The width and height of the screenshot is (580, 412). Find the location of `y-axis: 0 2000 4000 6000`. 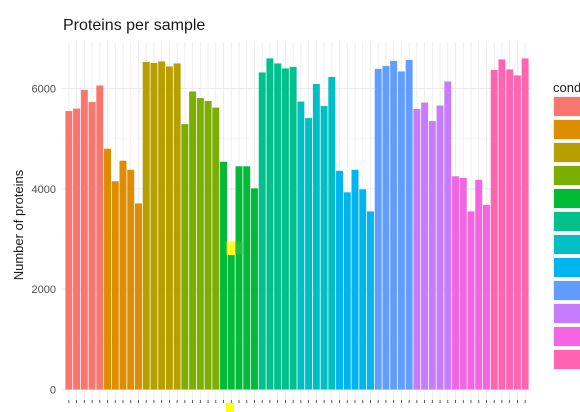

y-axis: 0 2000 4000 6000 is located at coordinates (44, 240).